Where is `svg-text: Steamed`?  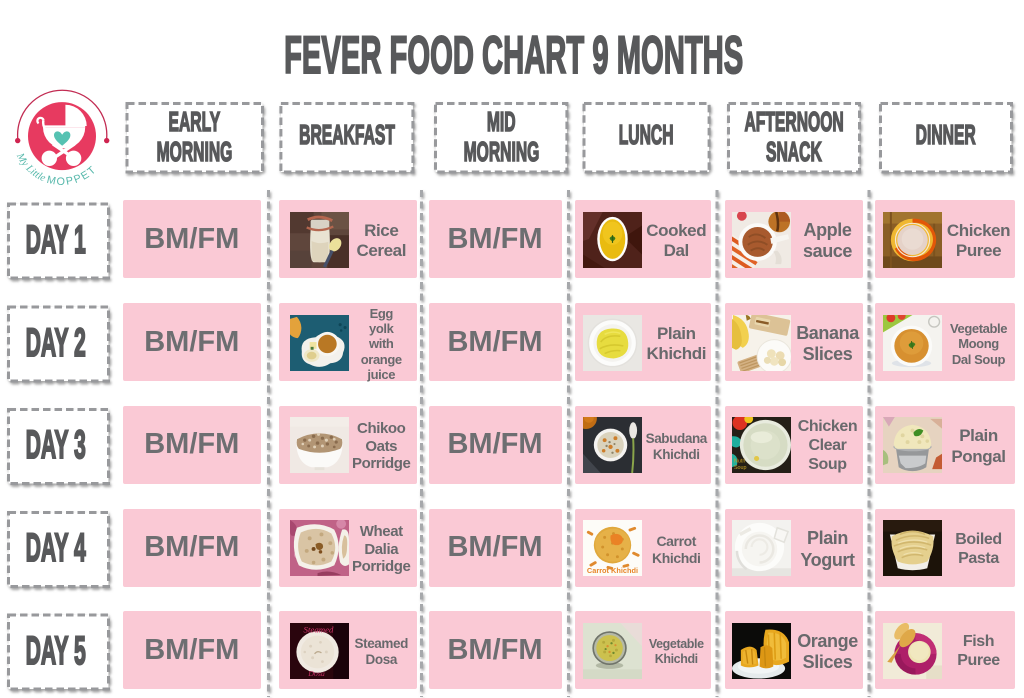
svg-text: Steamed is located at coordinates (319, 629).